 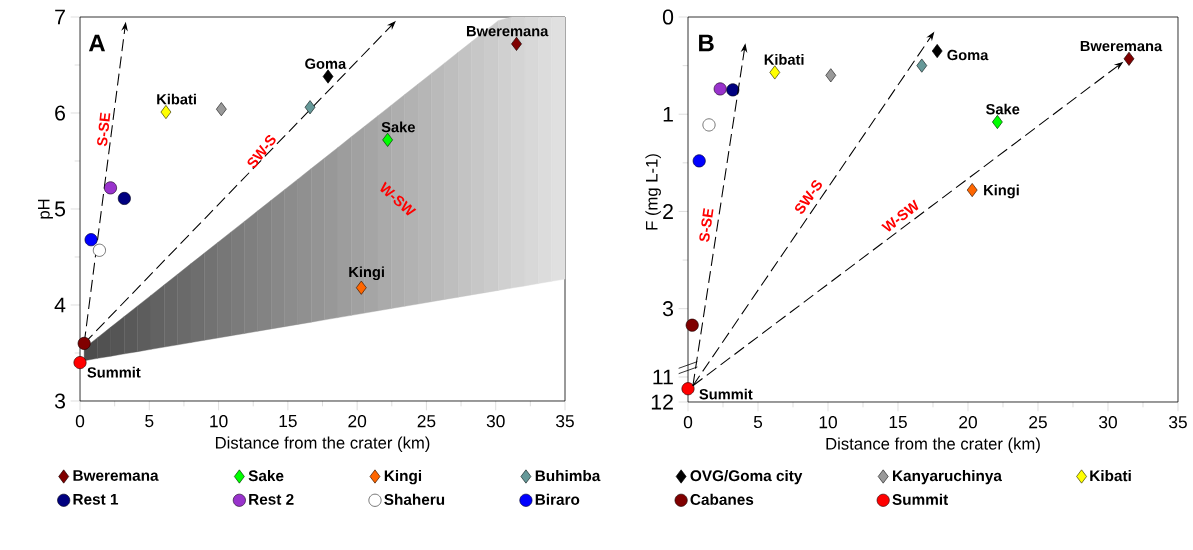 What do you see at coordinates (947, 477) in the screenshot?
I see `legend-label: Kanyaruchinya` at bounding box center [947, 477].